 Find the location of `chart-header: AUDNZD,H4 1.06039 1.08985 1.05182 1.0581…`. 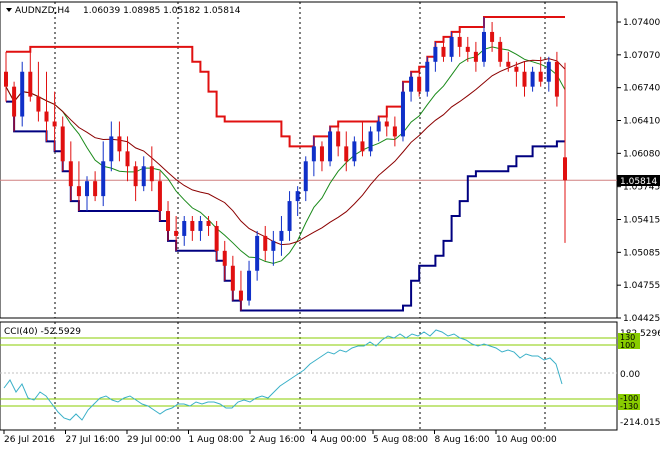

chart-header: AUDNZD,H4 1.06039 1.08985 1.05182 1.0581… is located at coordinates (123, 11).